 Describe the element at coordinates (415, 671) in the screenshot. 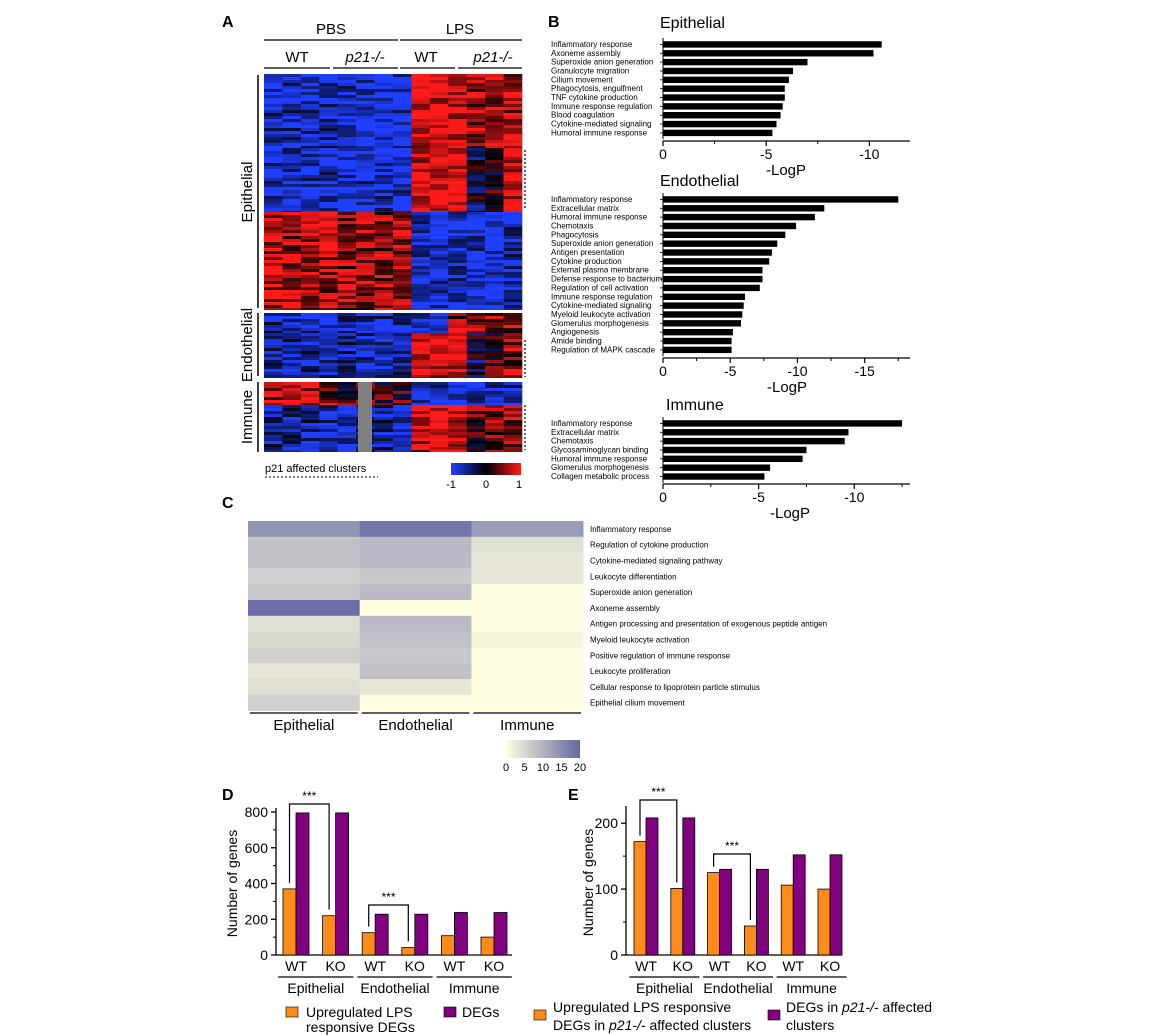

I see `heatmap-c-cell` at that location.